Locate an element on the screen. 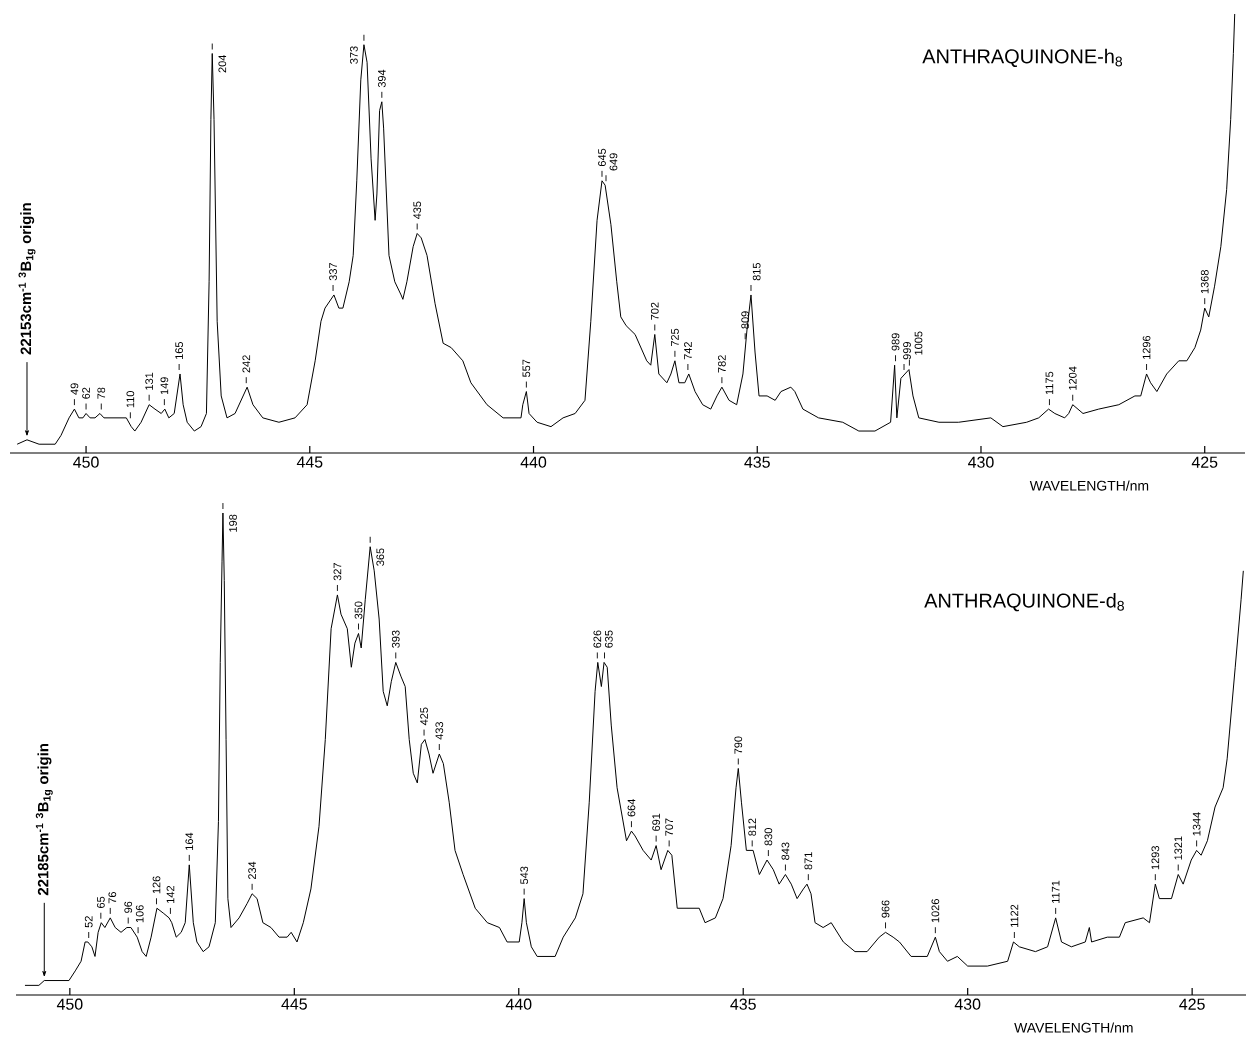 The height and width of the screenshot is (1041, 1248). annotation: 62 is located at coordinates (86, 393).